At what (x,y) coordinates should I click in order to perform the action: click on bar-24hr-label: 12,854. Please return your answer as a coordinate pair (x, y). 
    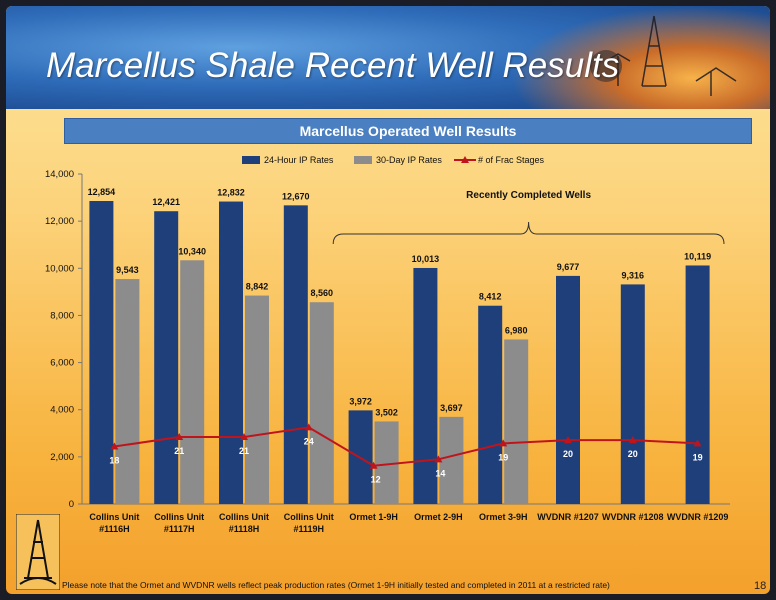
    Looking at the image, I should click on (102, 192).